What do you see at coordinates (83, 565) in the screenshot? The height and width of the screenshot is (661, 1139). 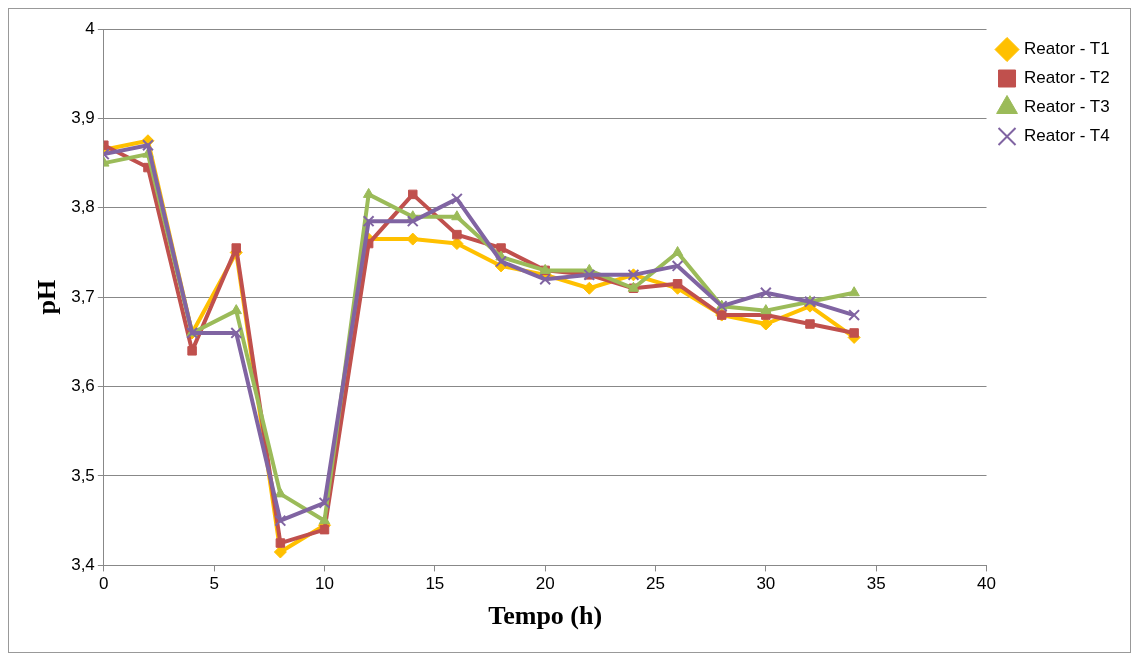 I see `y-tick-label: 3,4` at bounding box center [83, 565].